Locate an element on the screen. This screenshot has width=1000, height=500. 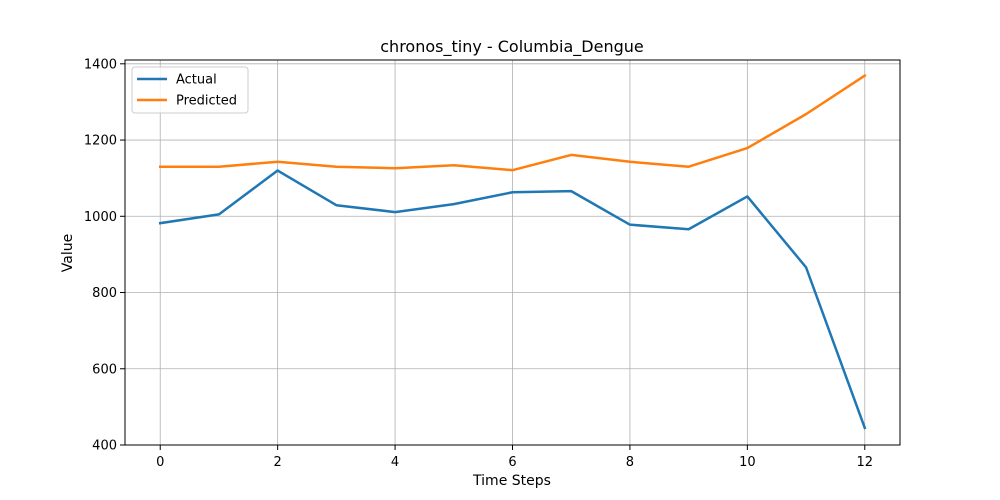
y-tick-label: 800 is located at coordinates (104, 293).